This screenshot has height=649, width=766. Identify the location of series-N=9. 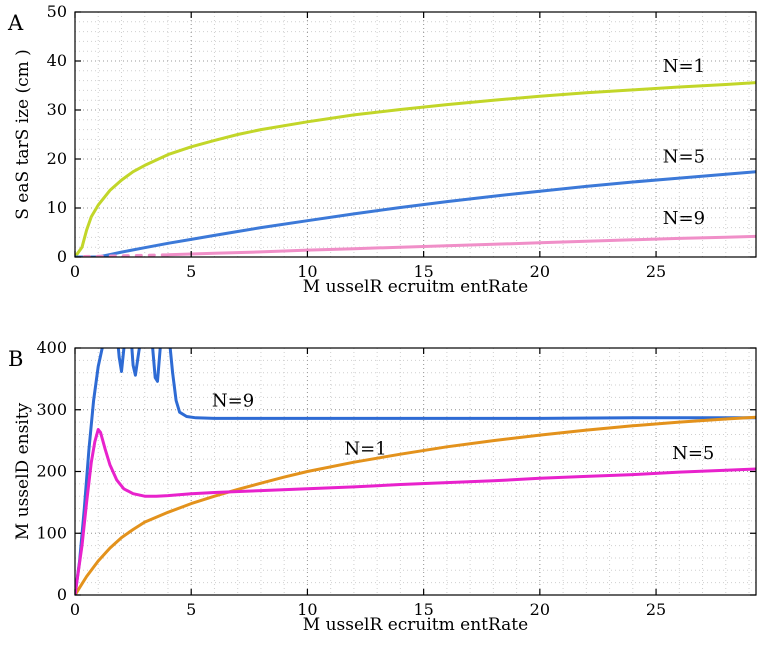
(461, 245).